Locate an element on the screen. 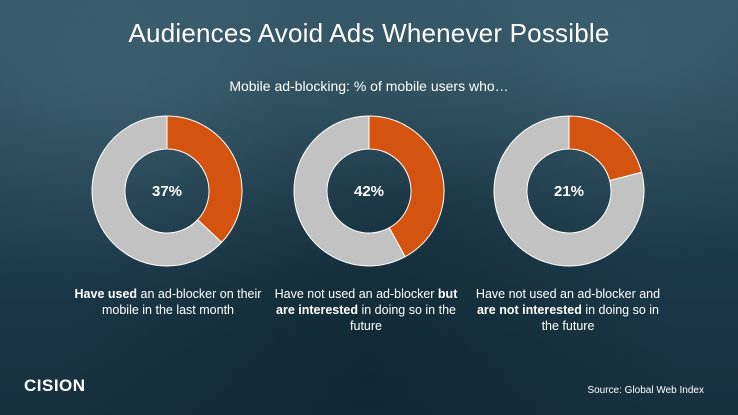  caption-2-part-3: in doing so in the future is located at coordinates (403, 318).